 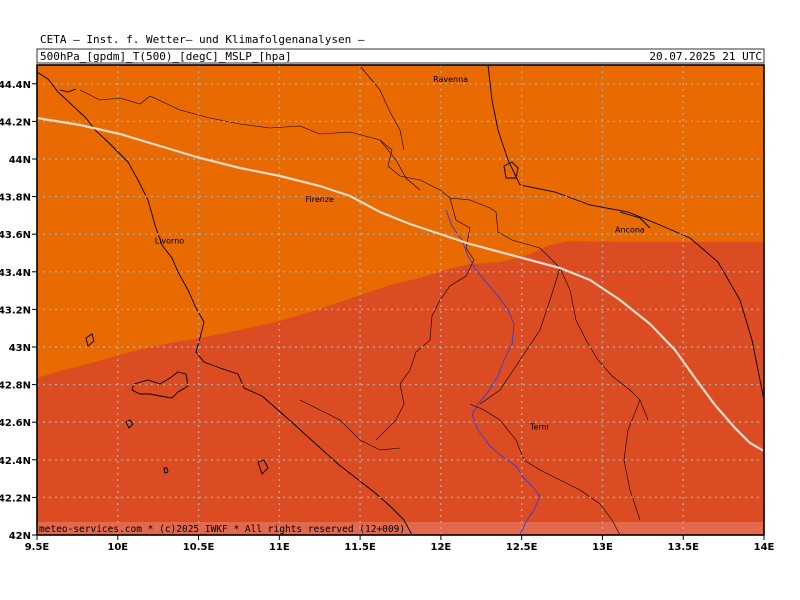 I want to click on city-label: Terni, so click(x=539, y=427).